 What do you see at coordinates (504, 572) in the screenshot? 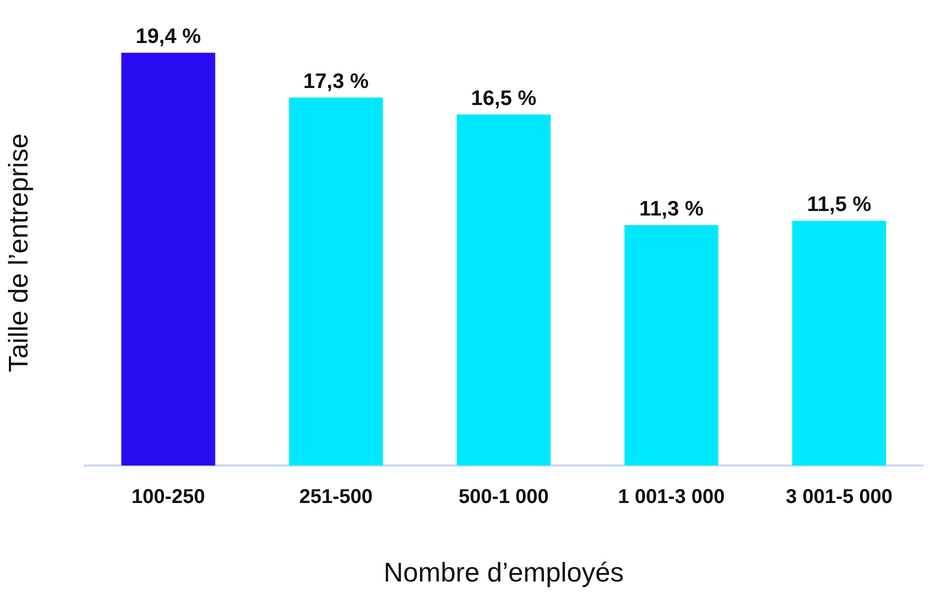
I see `x-axis-title: Nombre d’employés` at bounding box center [504, 572].